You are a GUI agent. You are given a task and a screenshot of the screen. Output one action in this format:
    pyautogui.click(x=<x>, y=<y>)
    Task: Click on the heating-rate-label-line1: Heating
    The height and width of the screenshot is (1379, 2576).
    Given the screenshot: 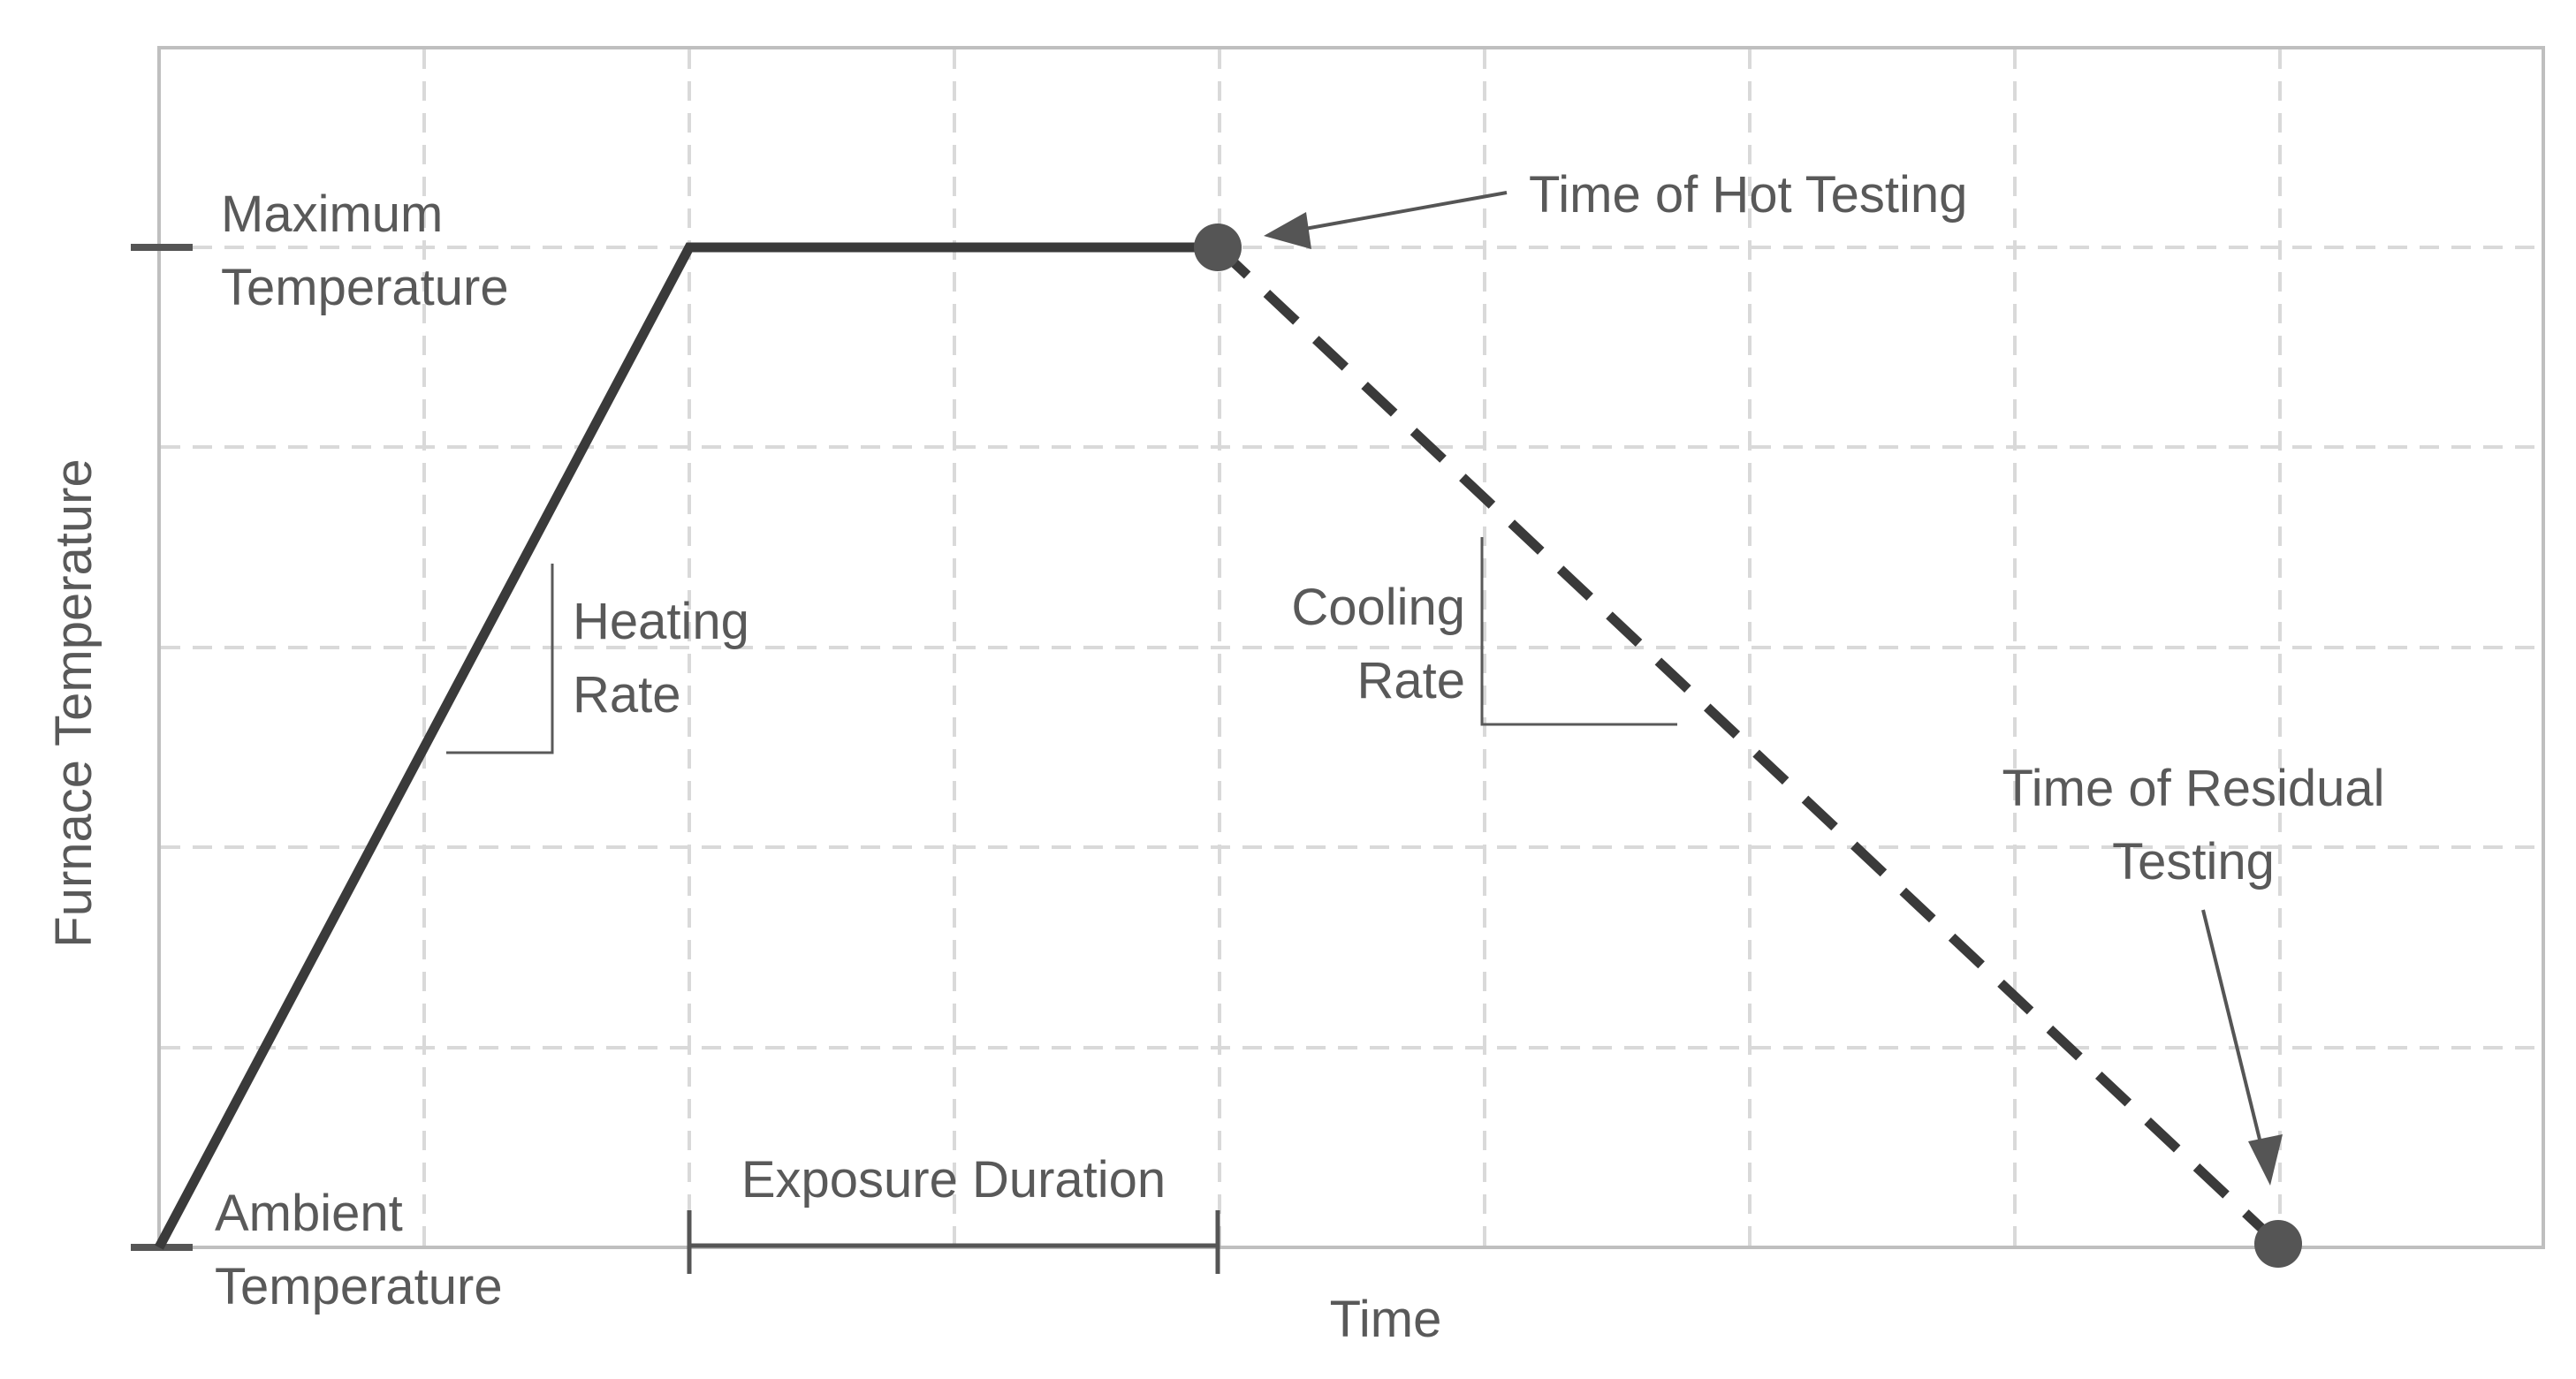 What is the action you would take?
    pyautogui.click(x=661, y=621)
    